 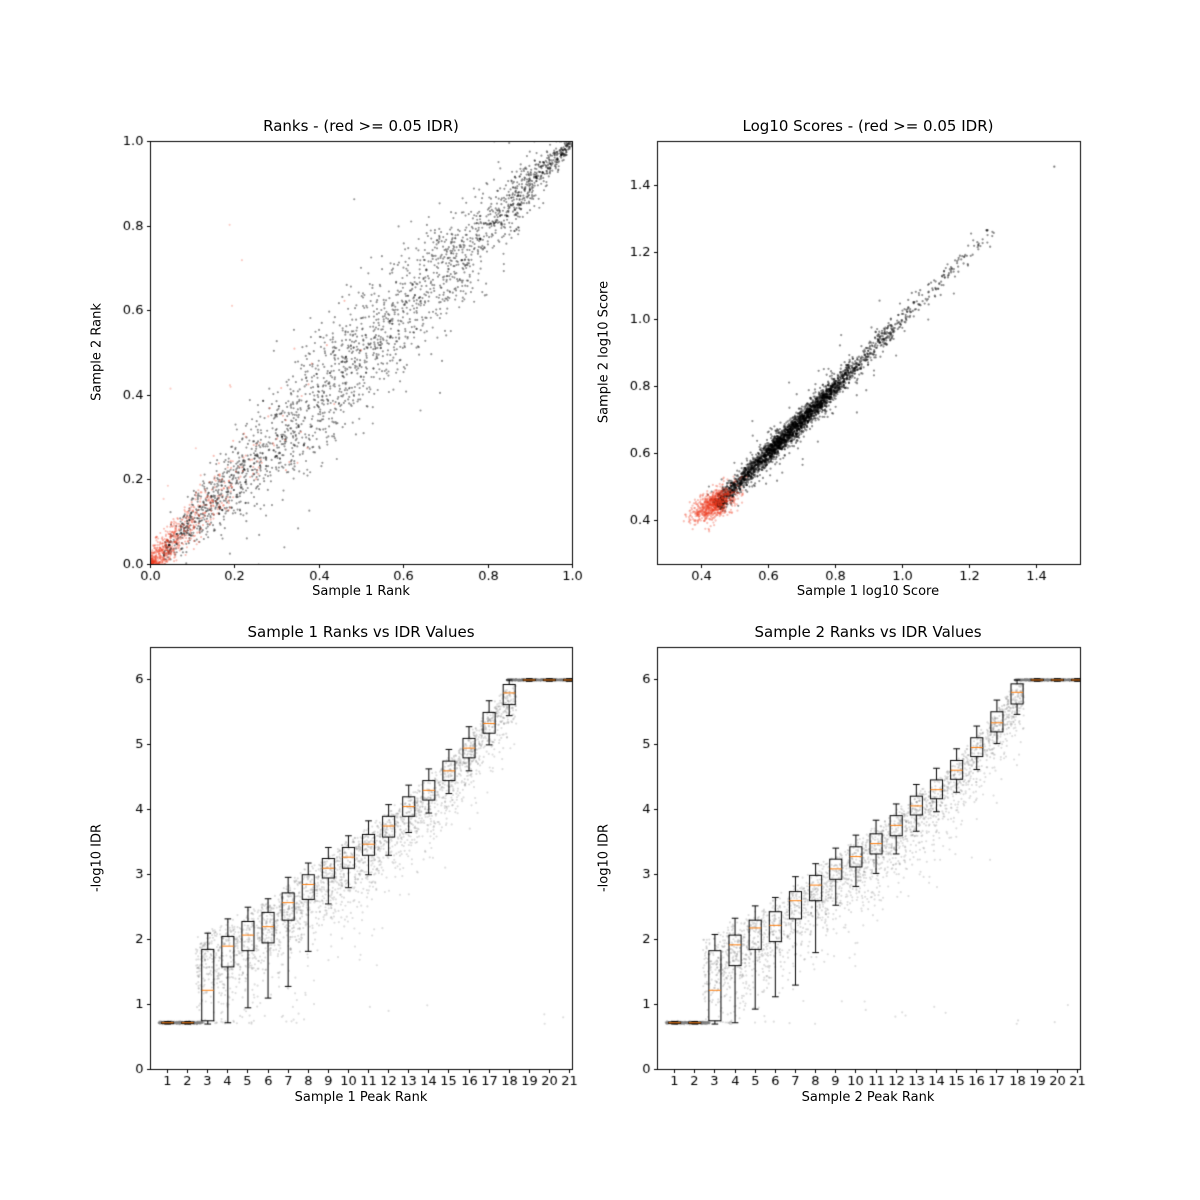 I want to click on sample1-idr-plot-title: Sample 1 Ranks vs IDR Values, so click(x=361, y=632).